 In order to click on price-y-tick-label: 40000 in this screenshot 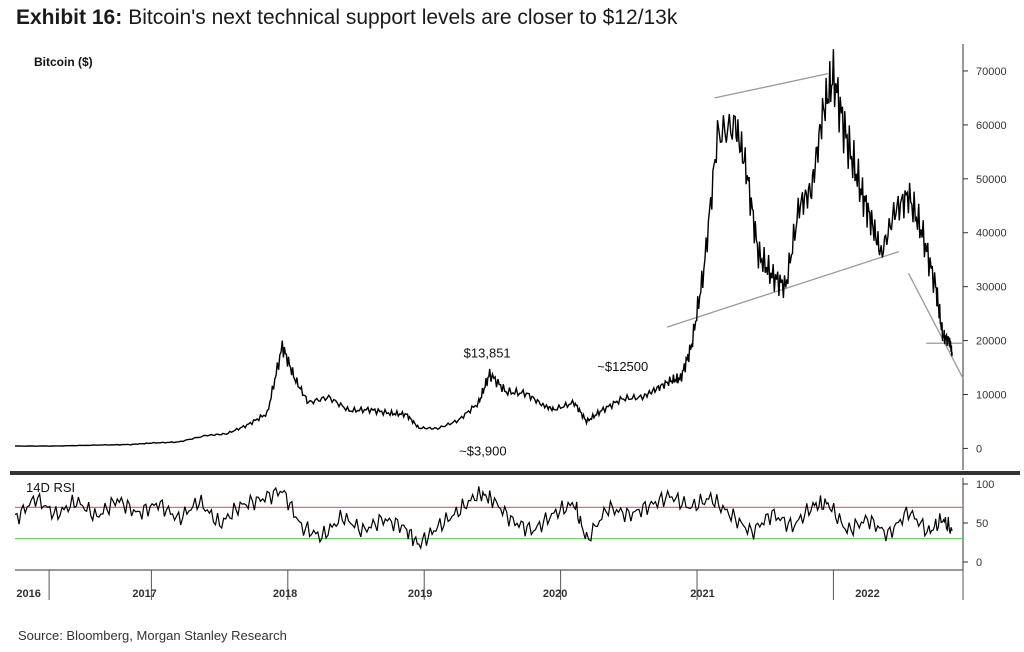, I will do `click(991, 234)`.